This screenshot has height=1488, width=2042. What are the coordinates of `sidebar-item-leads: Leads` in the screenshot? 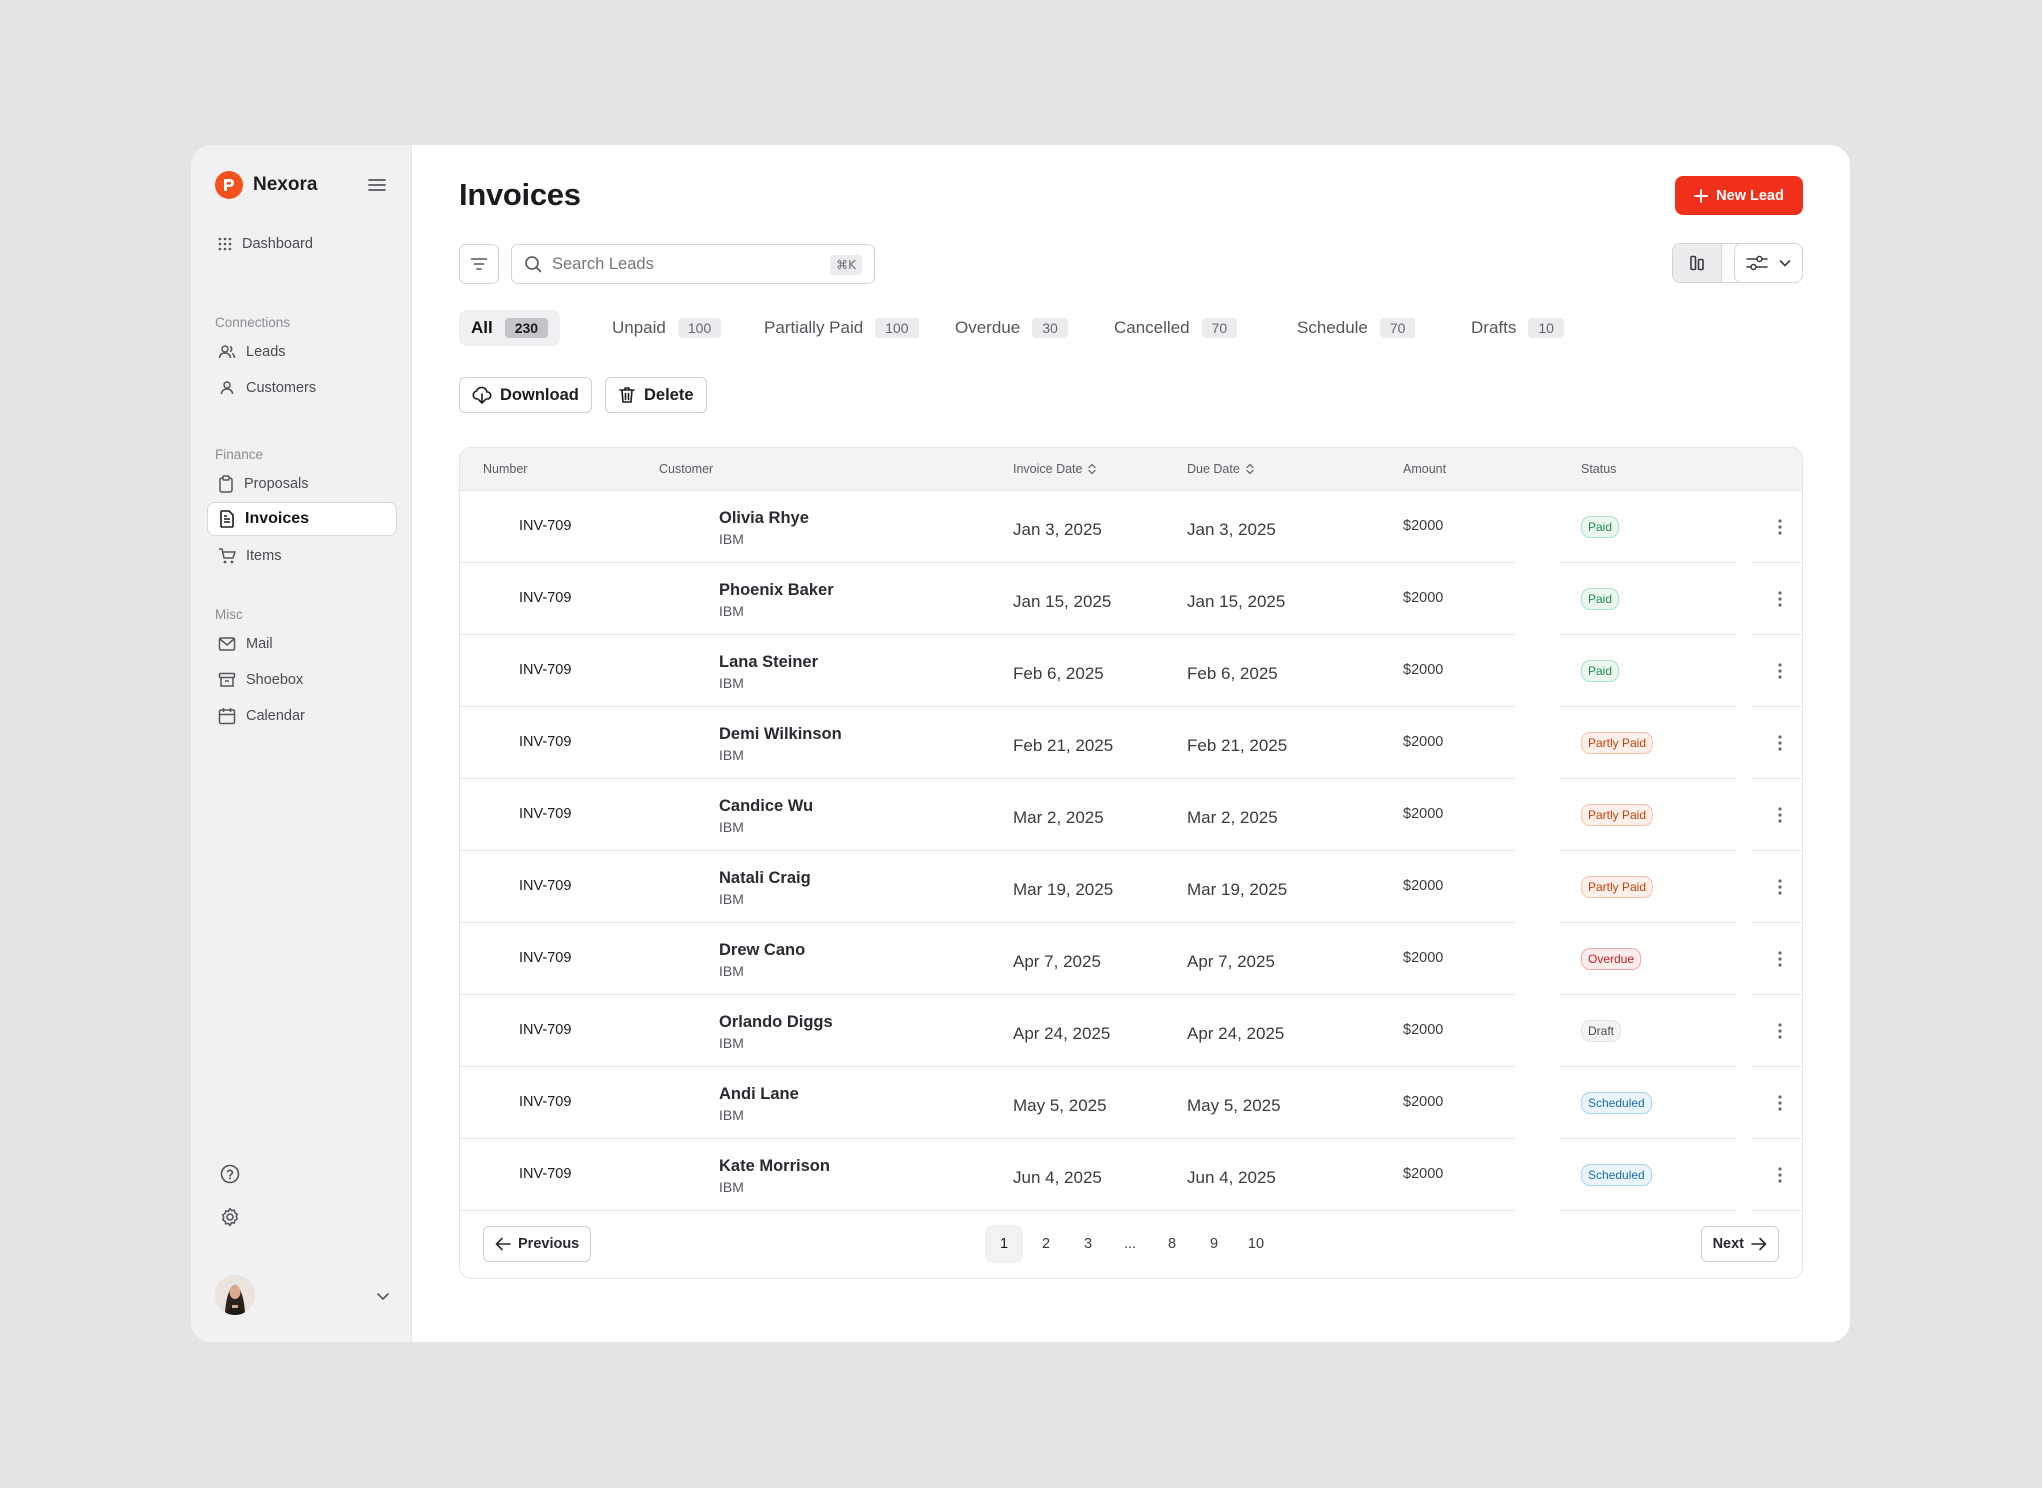 It's located at (302, 352).